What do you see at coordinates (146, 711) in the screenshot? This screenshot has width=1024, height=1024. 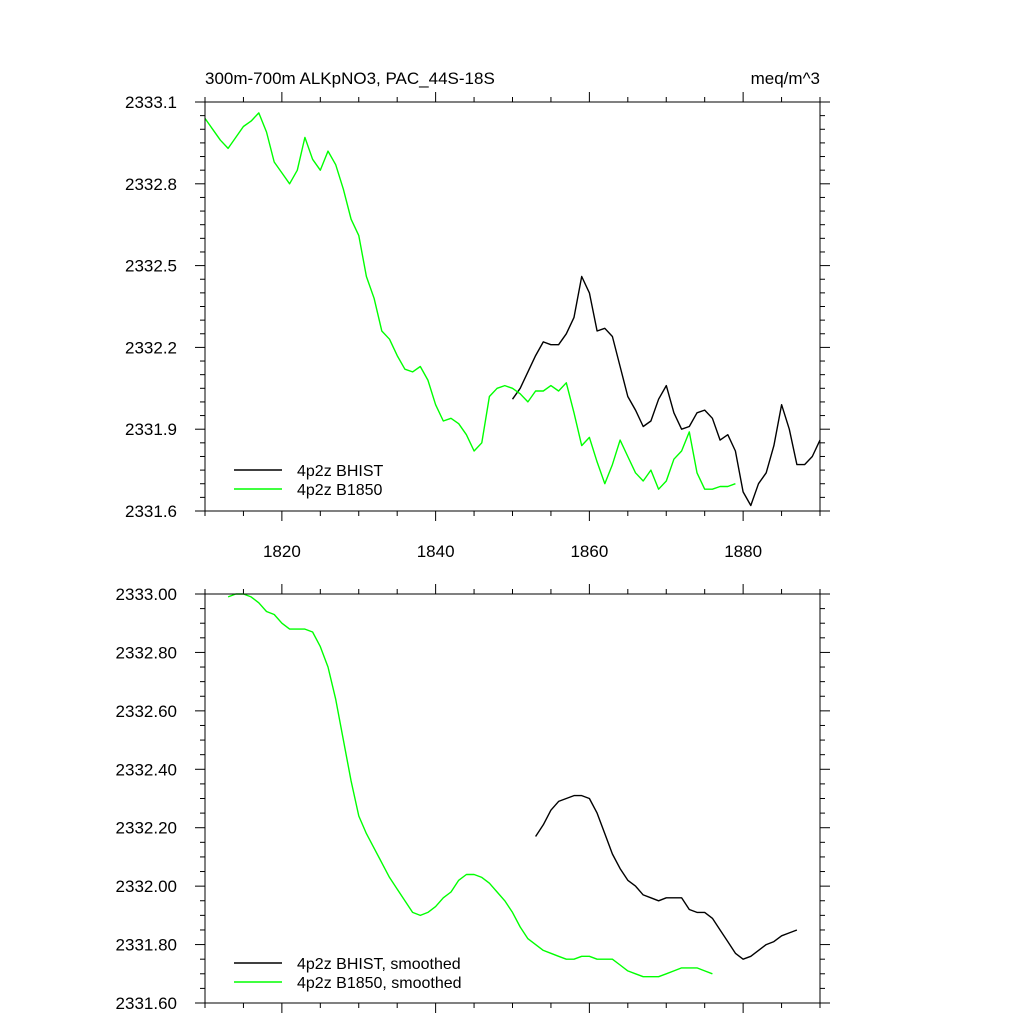 I see `y-tick-label: 2332.60` at bounding box center [146, 711].